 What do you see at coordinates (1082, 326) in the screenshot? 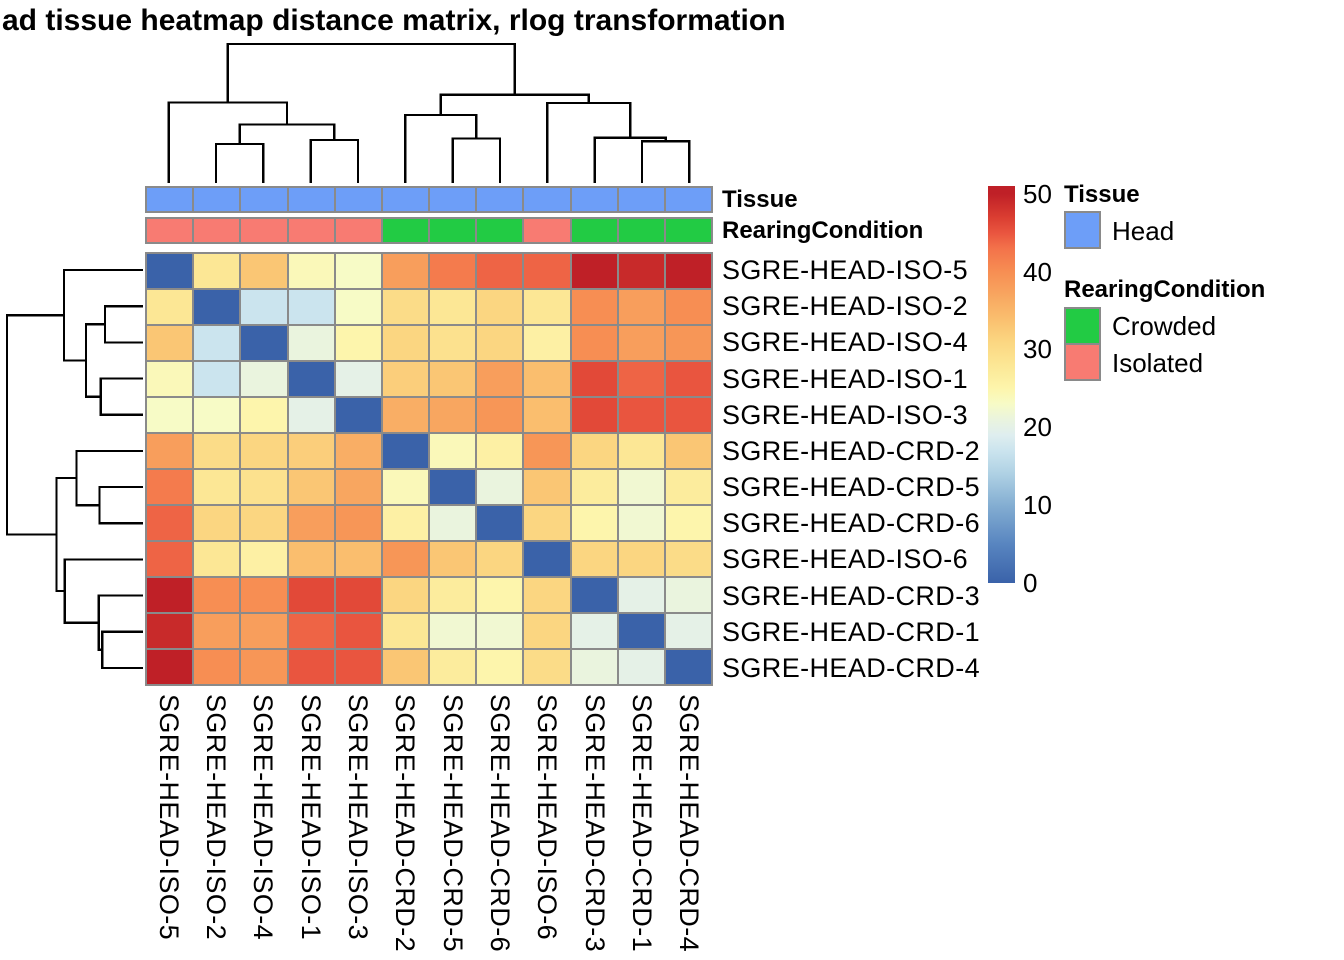
I see `legend-swatch-crowded` at bounding box center [1082, 326].